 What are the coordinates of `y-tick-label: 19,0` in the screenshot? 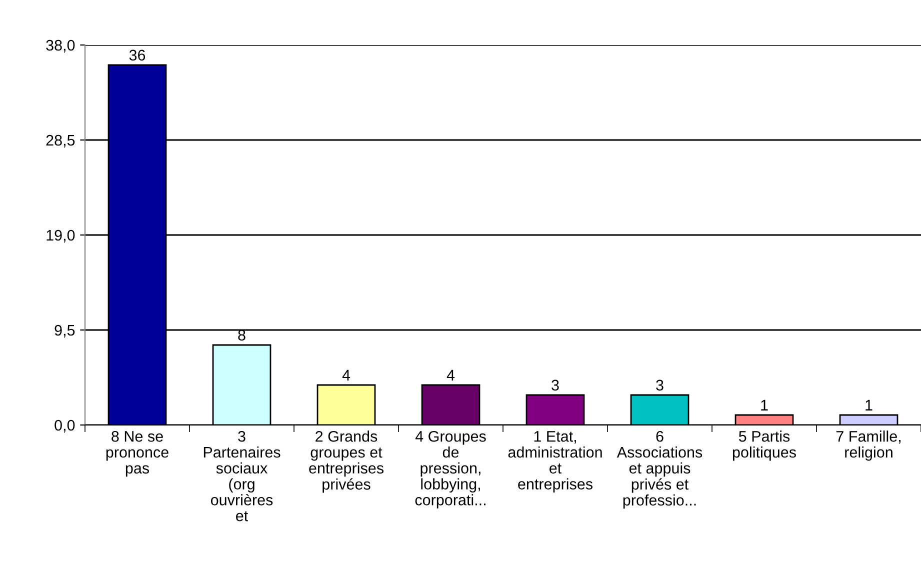 It's located at (60, 236).